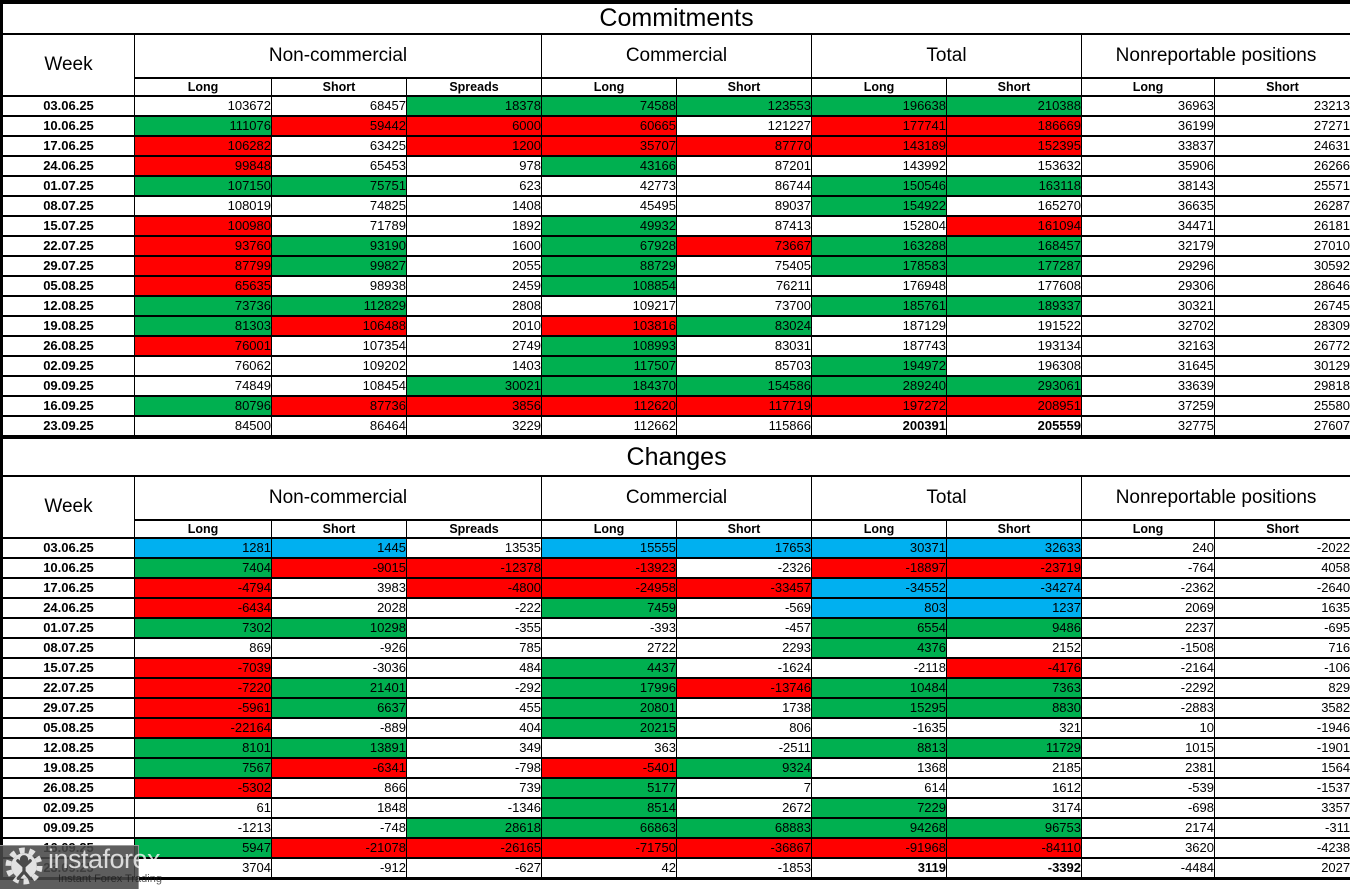 The width and height of the screenshot is (1350, 889). Describe the element at coordinates (879, 346) in the screenshot. I see `cell-t-long: 187743` at that location.